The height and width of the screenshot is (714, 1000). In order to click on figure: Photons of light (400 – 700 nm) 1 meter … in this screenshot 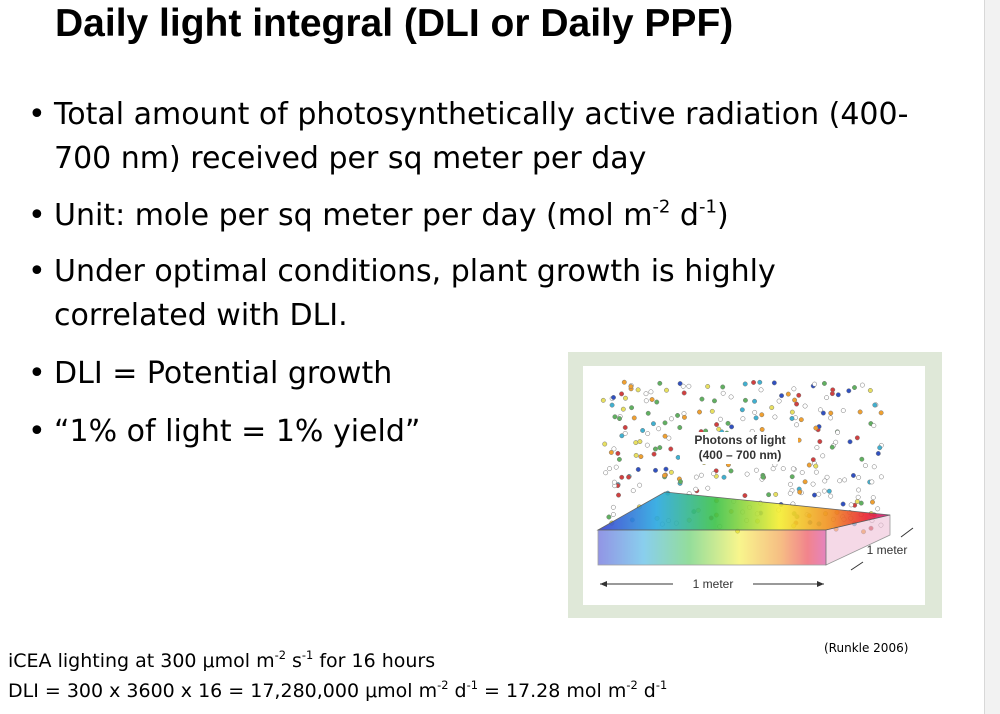, I will do `click(755, 485)`.